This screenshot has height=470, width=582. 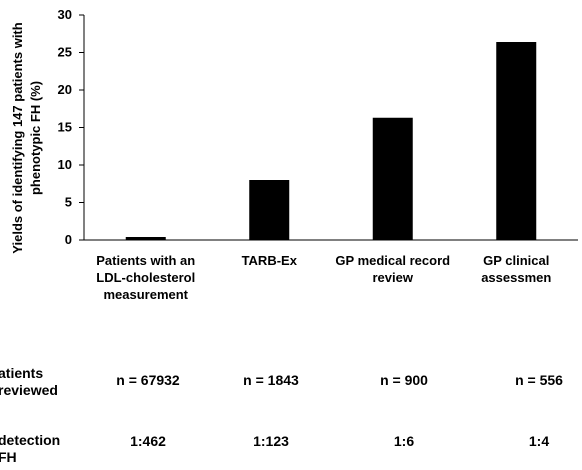 I want to click on x-category-label-0-line-0: Patients with an, so click(x=145, y=260).